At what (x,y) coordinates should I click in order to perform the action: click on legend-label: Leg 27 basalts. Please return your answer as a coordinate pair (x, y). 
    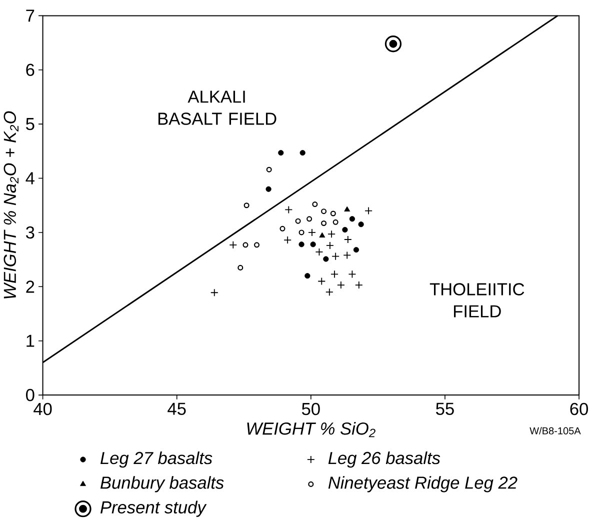
    Looking at the image, I should click on (156, 459).